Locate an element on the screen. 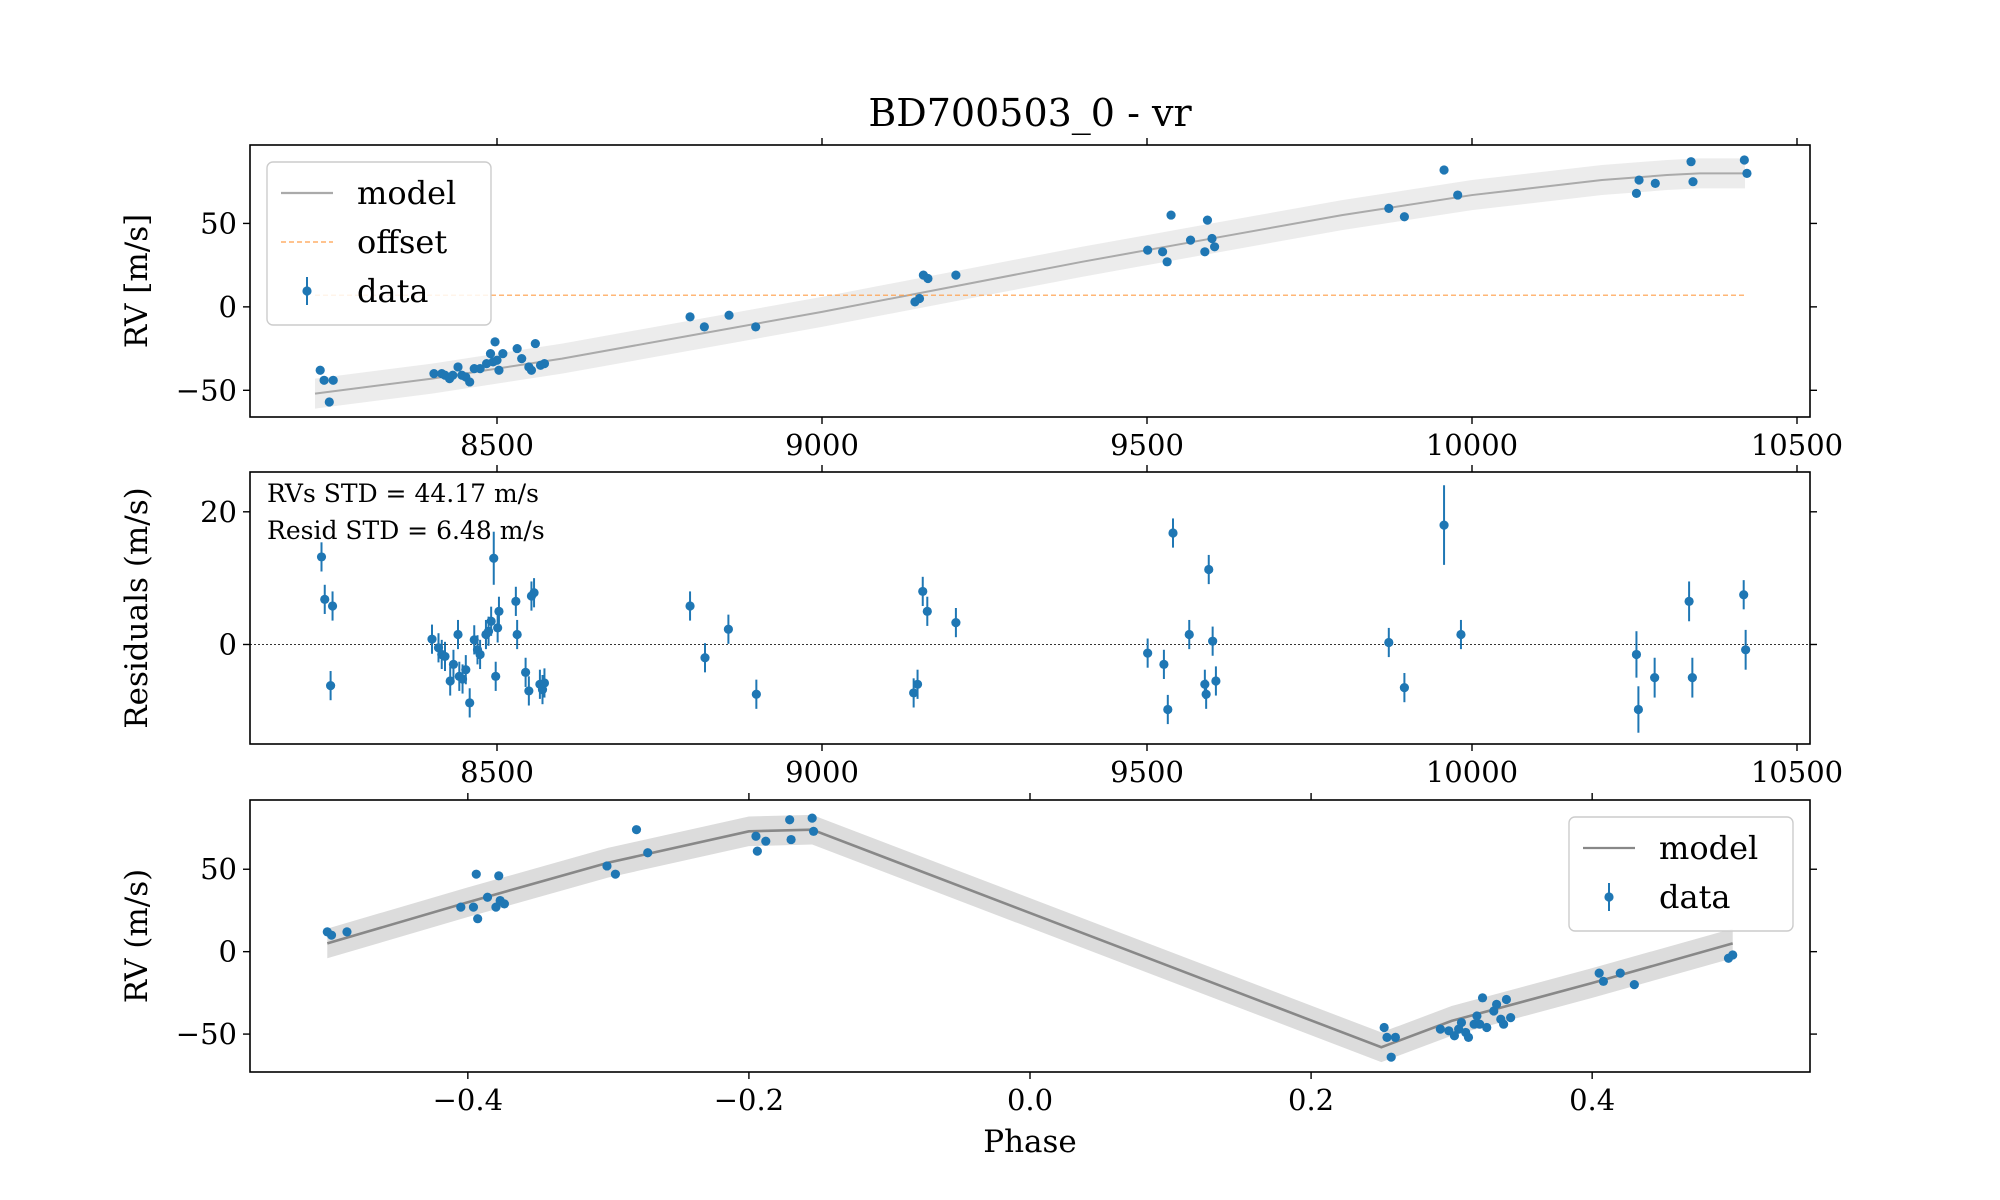 The width and height of the screenshot is (2000, 1200). x-tick-label: 0.0 is located at coordinates (1030, 1100).